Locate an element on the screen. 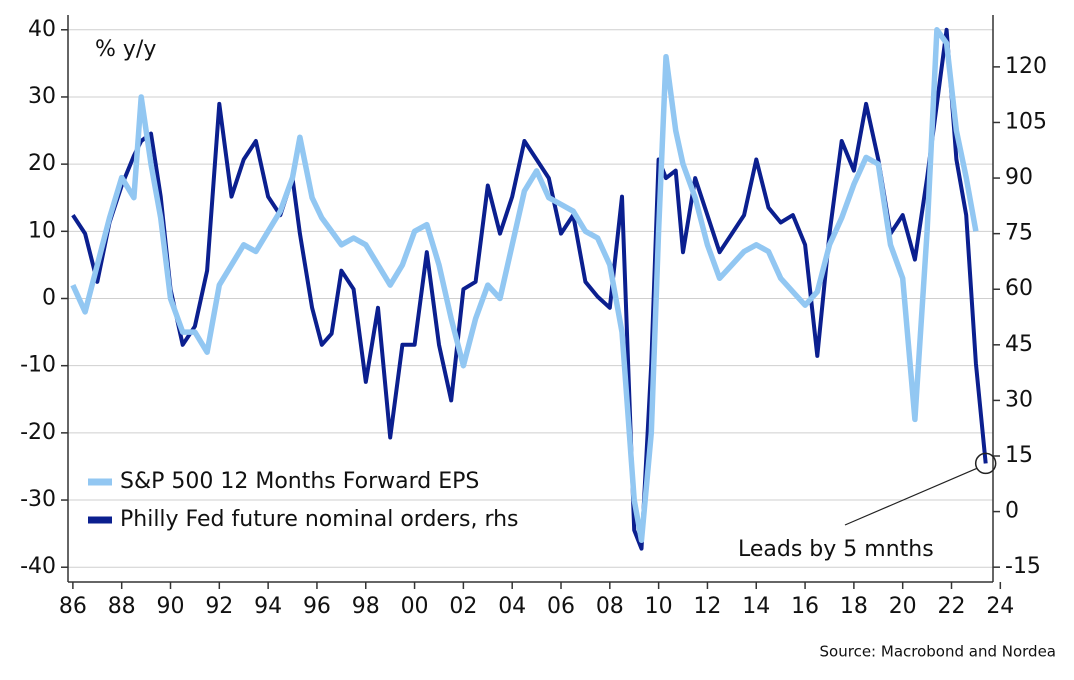 The width and height of the screenshot is (1074, 680). legend-label: S&P 500 12 Months Forward EPS is located at coordinates (299, 481).